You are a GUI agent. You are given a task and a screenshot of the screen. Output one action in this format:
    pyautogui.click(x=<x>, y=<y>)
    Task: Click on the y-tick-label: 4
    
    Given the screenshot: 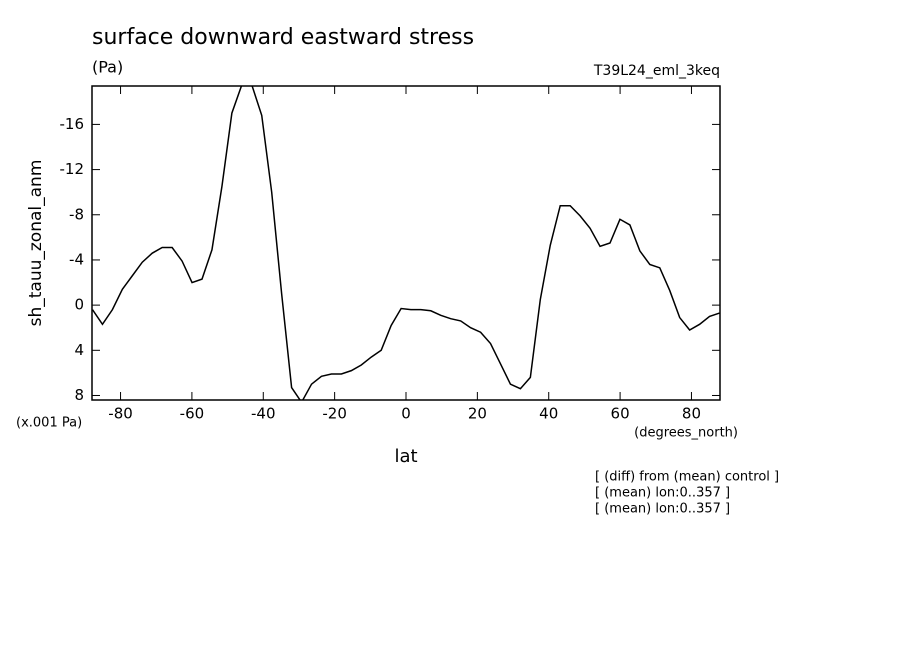 What is the action you would take?
    pyautogui.click(x=79, y=350)
    